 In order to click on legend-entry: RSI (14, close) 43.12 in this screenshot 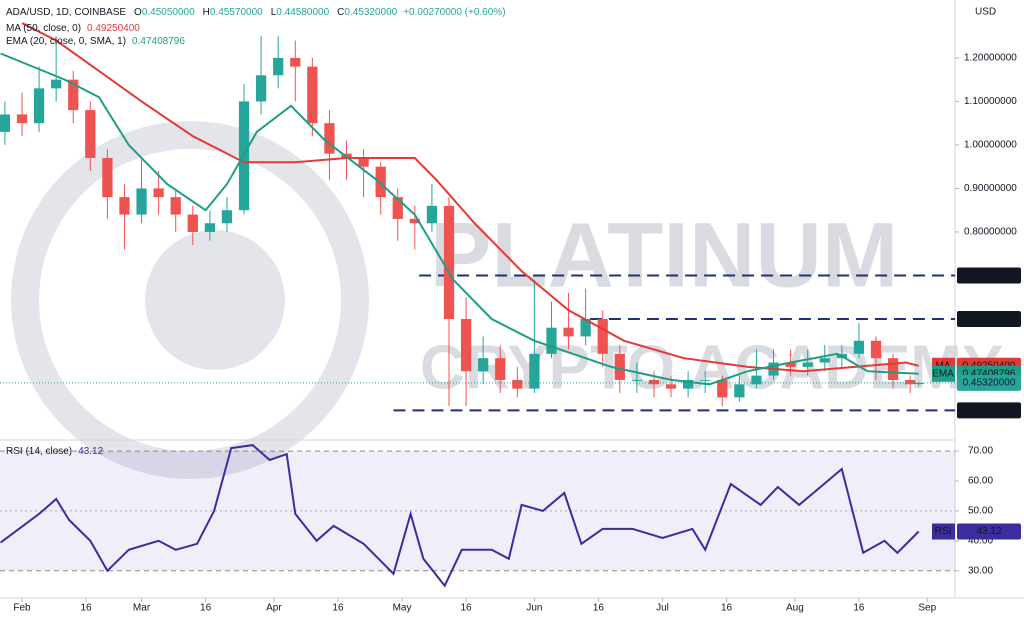, I will do `click(55, 451)`.